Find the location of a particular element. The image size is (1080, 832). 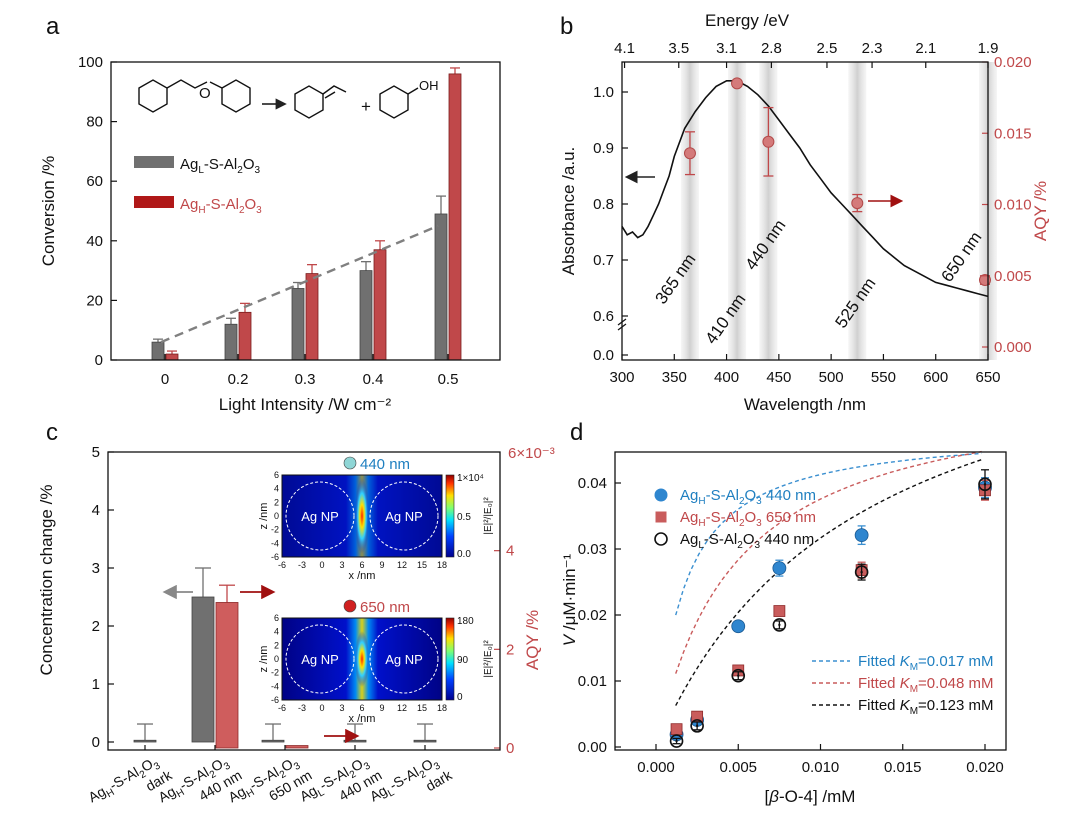

panel-d-fit-curves is located at coordinates (828, 578).